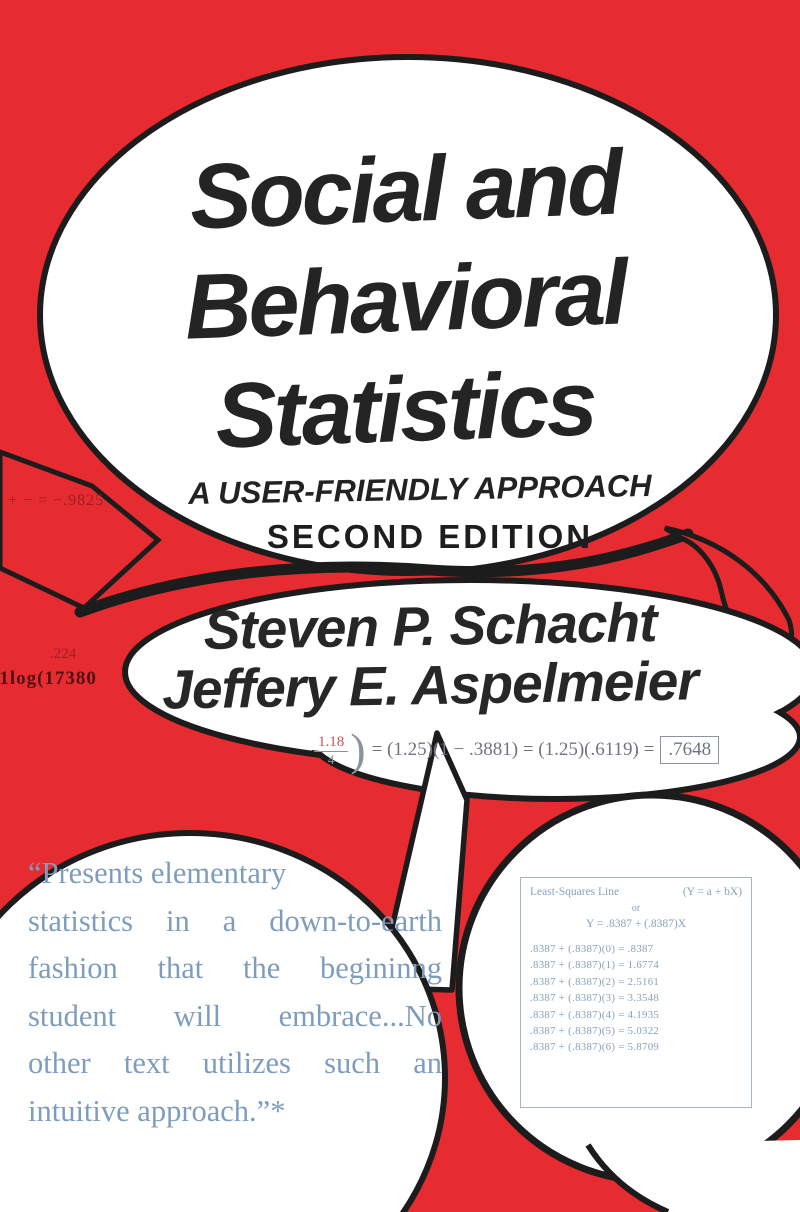 This screenshot has width=800, height=1212. What do you see at coordinates (694, 1176) in the screenshot?
I see `table-bubble-extension` at bounding box center [694, 1176].